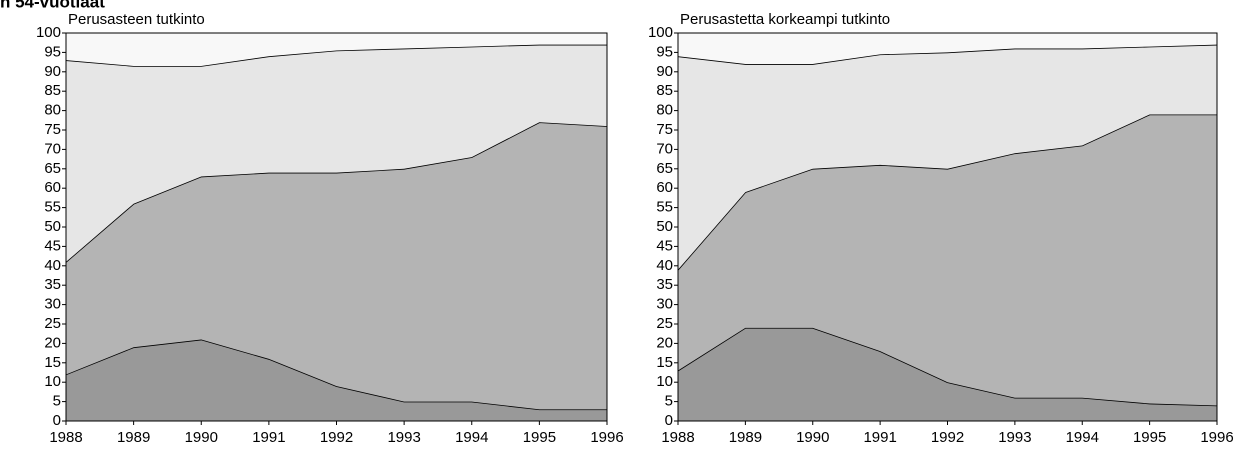 The width and height of the screenshot is (1246, 450). What do you see at coordinates (52, 5) in the screenshot?
I see `heading: n 54-vuotiaat` at bounding box center [52, 5].